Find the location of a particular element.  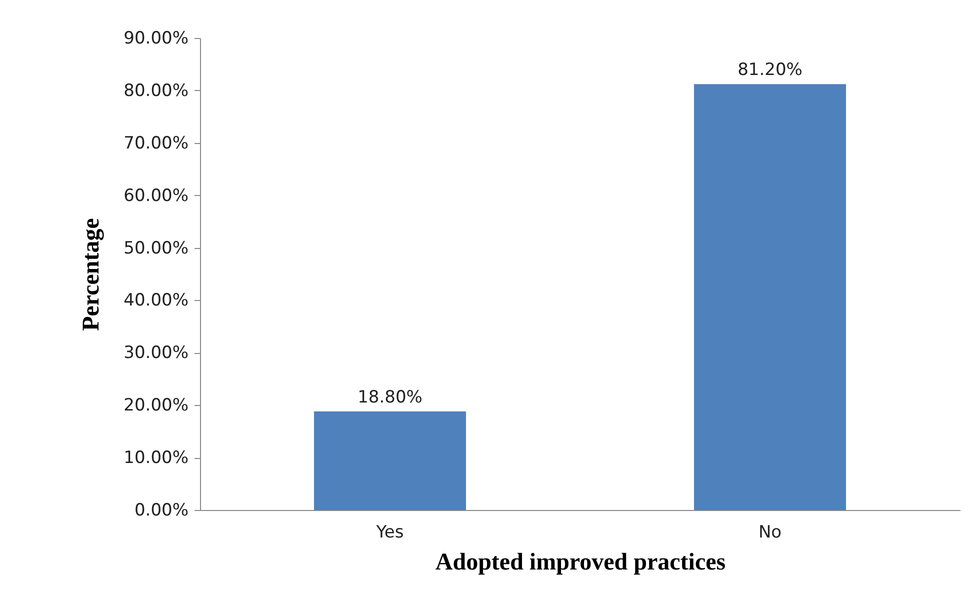

x-tick-label: Yes is located at coordinates (389, 532).